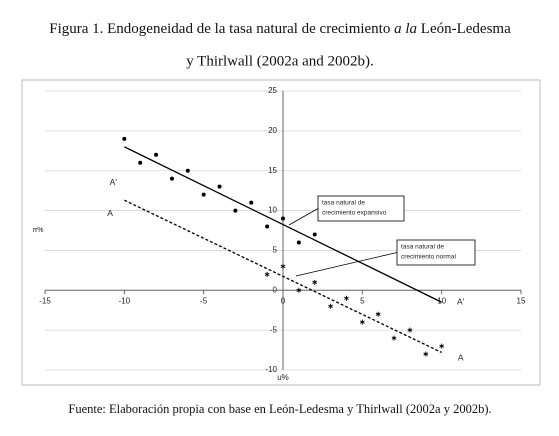 The width and height of the screenshot is (559, 436). What do you see at coordinates (272, 210) in the screenshot?
I see `y-tick-label: 10` at bounding box center [272, 210].